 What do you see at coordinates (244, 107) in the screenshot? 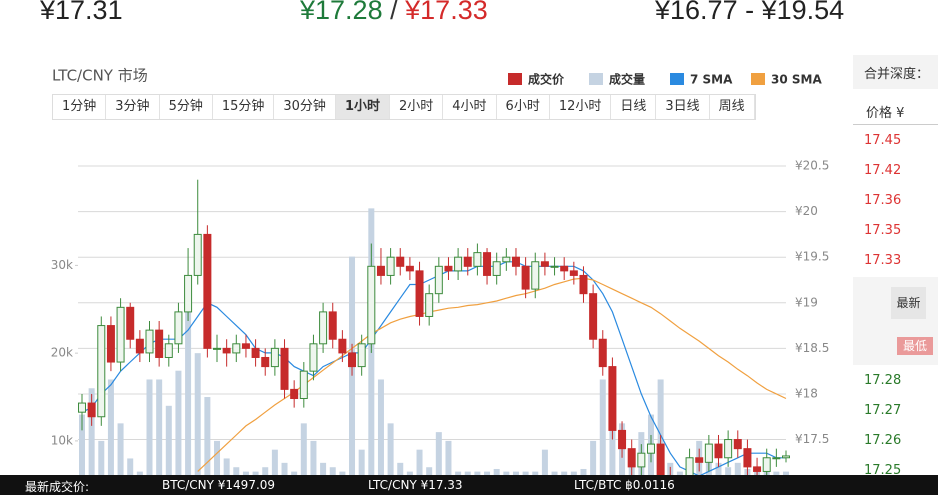
I see `period-tab: 15分钟` at bounding box center [244, 107].